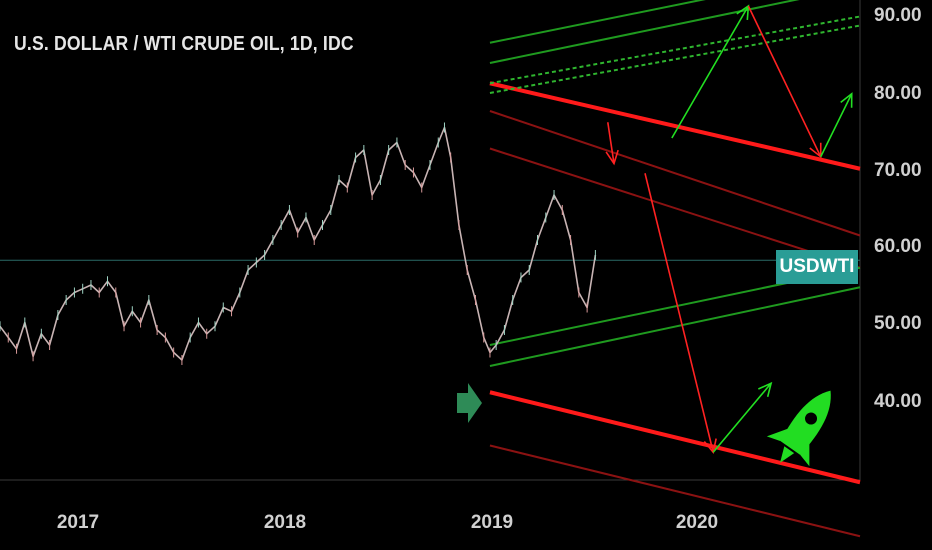 Image resolution: width=932 pixels, height=550 pixels. What do you see at coordinates (469, 403) in the screenshot?
I see `marker-arrow-icon` at bounding box center [469, 403].